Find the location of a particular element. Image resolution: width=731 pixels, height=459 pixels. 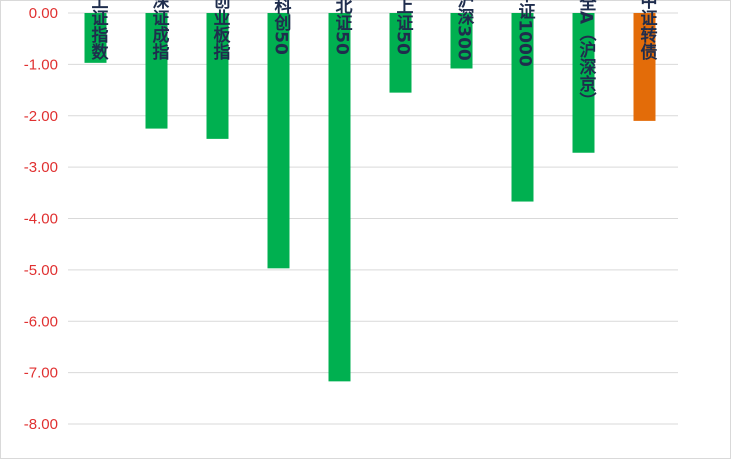

y-tick-label: -4.00 is located at coordinates (41, 219).